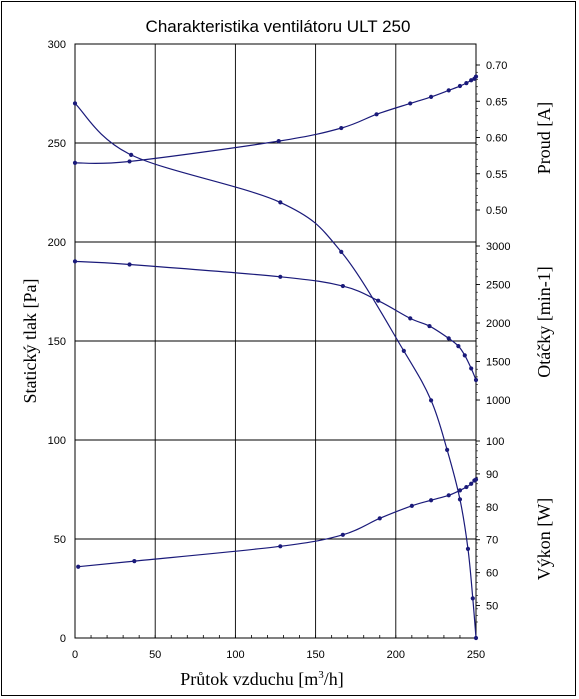 The image size is (579, 699). I want to click on y-axis-label-current: Proud [A], so click(544, 138).